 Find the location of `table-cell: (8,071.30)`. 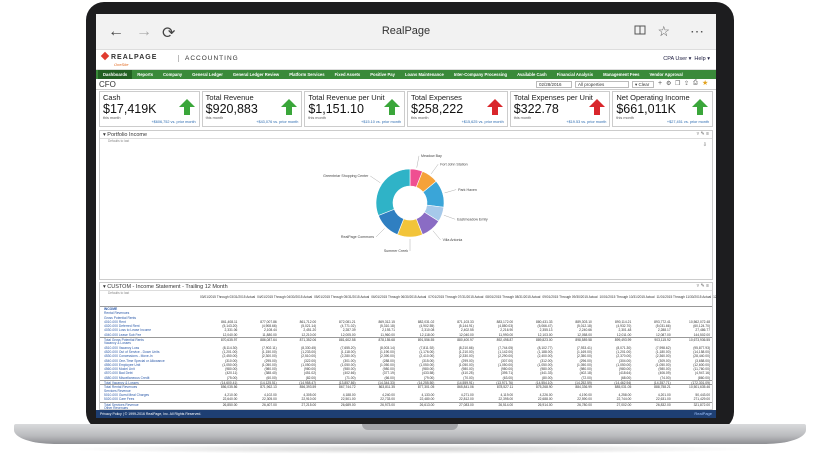

table-cell: (8,071.30) is located at coordinates (624, 347).